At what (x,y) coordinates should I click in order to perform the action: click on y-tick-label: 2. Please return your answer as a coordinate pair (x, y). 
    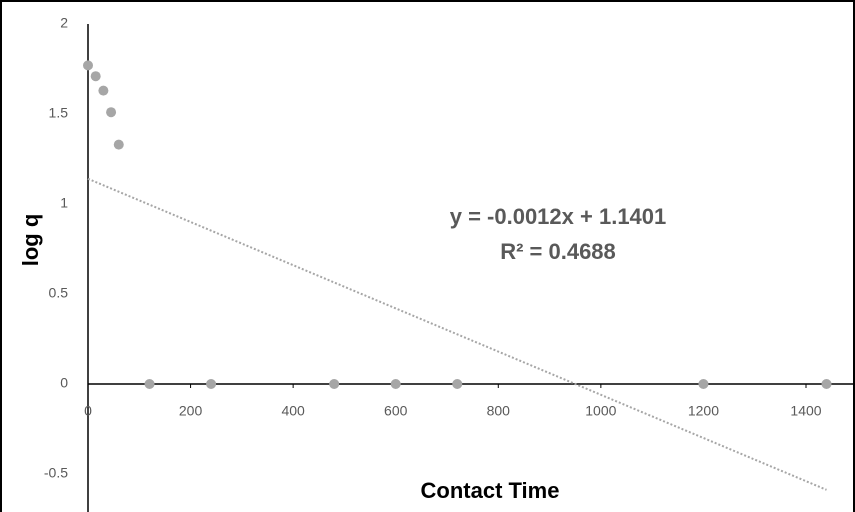
    Looking at the image, I should click on (64, 23).